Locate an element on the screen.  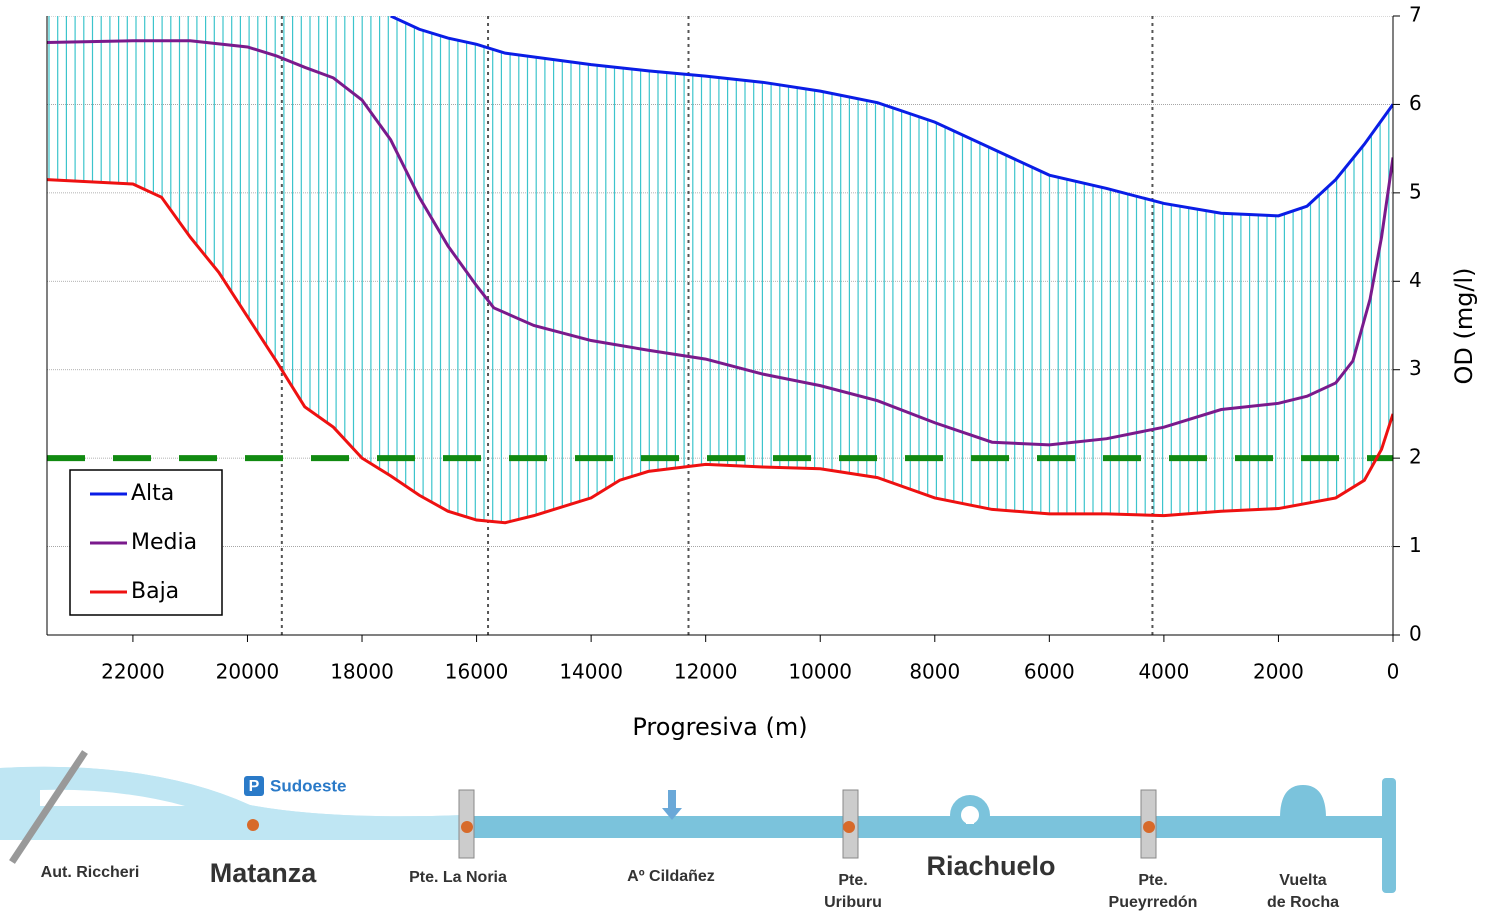
x-tick-label: 8000 is located at coordinates (934, 672).